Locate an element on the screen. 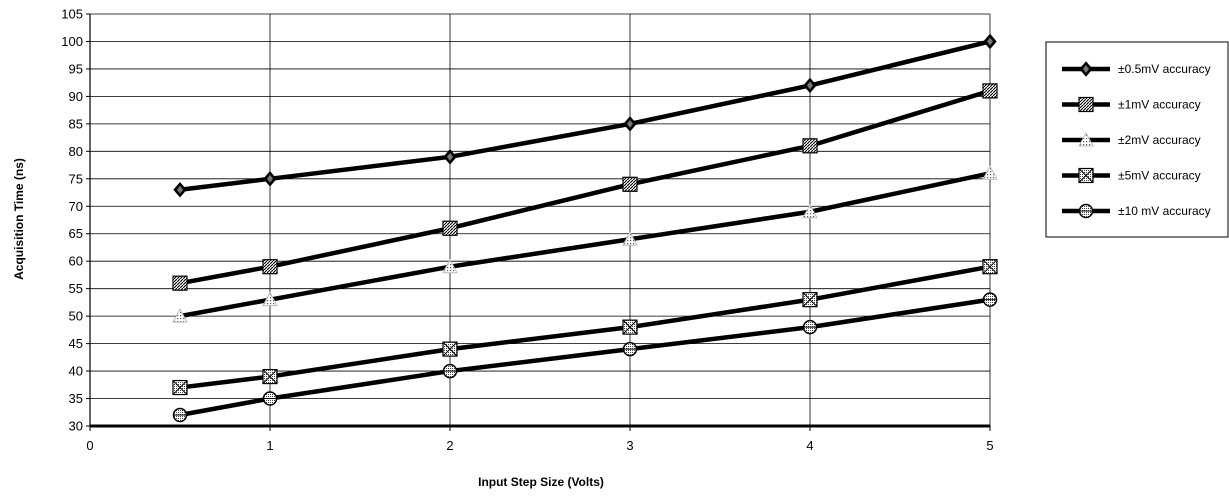  legend-label: ±5mV accuracy is located at coordinates (1159, 176).